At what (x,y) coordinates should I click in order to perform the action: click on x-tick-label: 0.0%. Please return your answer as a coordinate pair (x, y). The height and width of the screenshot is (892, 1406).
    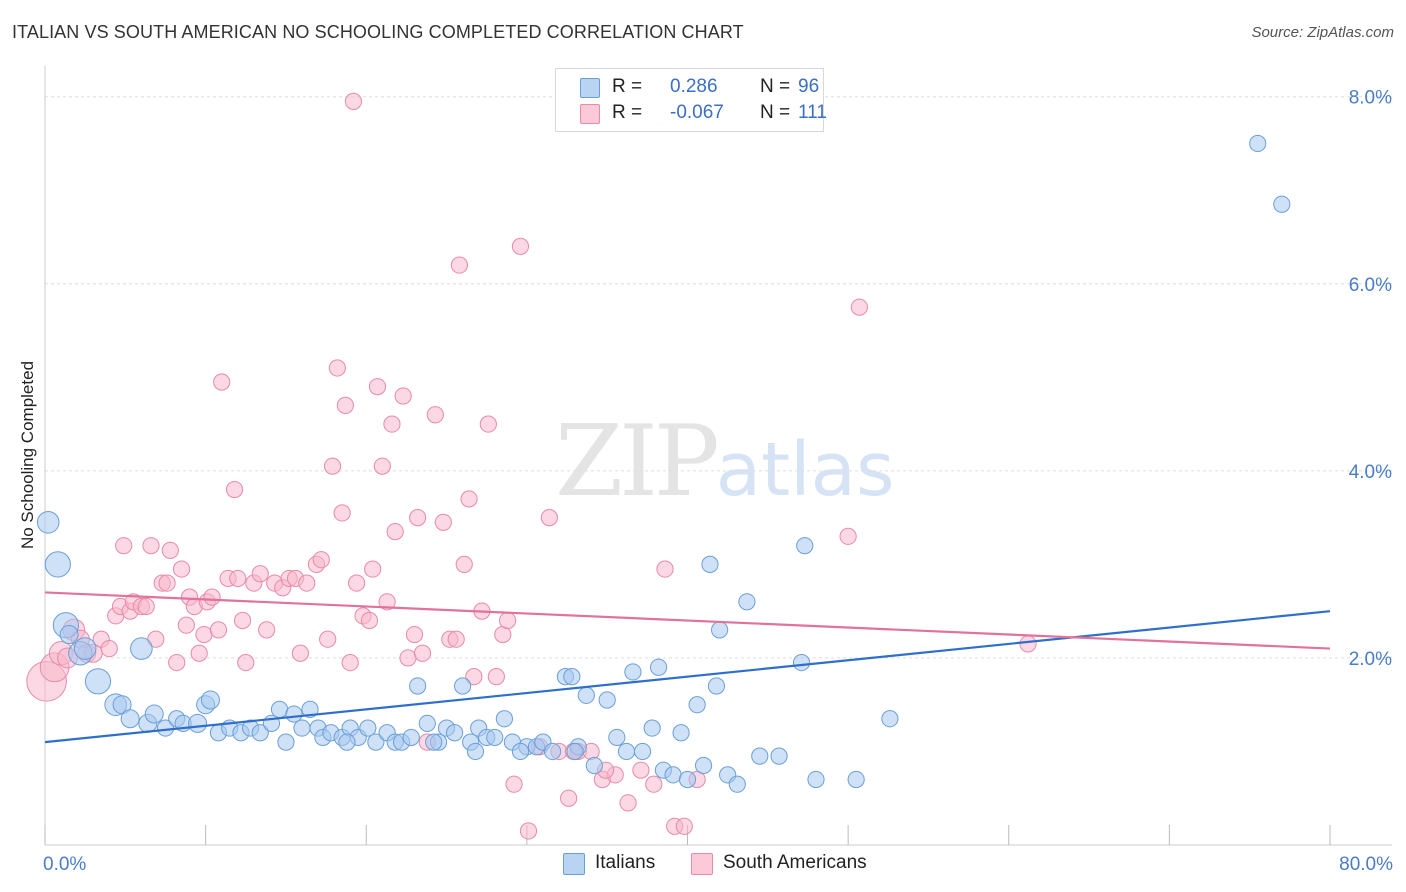
    Looking at the image, I should click on (64, 864).